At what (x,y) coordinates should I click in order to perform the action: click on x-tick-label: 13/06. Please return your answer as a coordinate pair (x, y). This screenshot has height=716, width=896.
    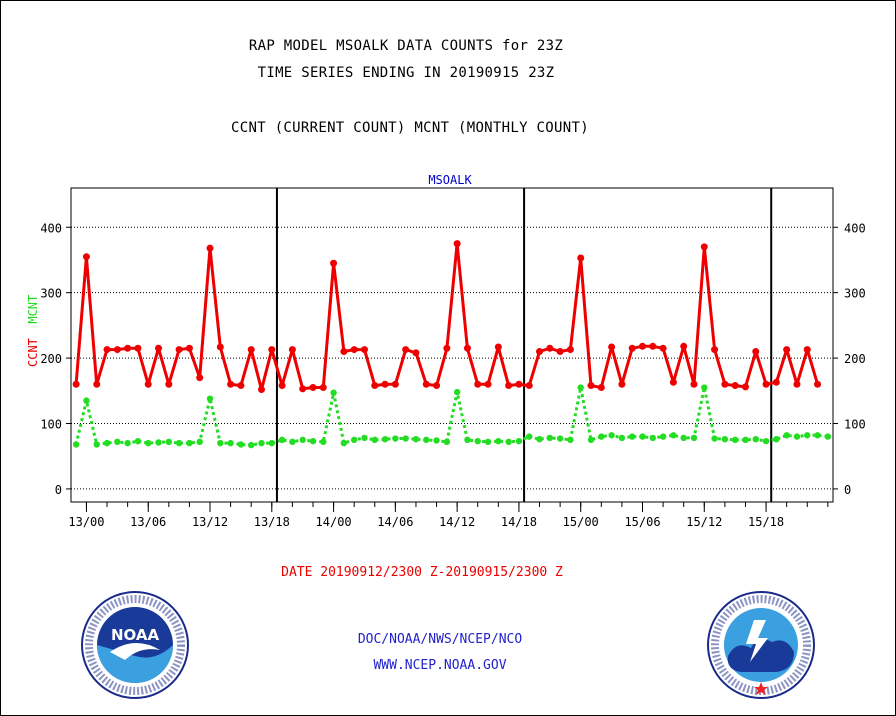
    Looking at the image, I should click on (148, 522).